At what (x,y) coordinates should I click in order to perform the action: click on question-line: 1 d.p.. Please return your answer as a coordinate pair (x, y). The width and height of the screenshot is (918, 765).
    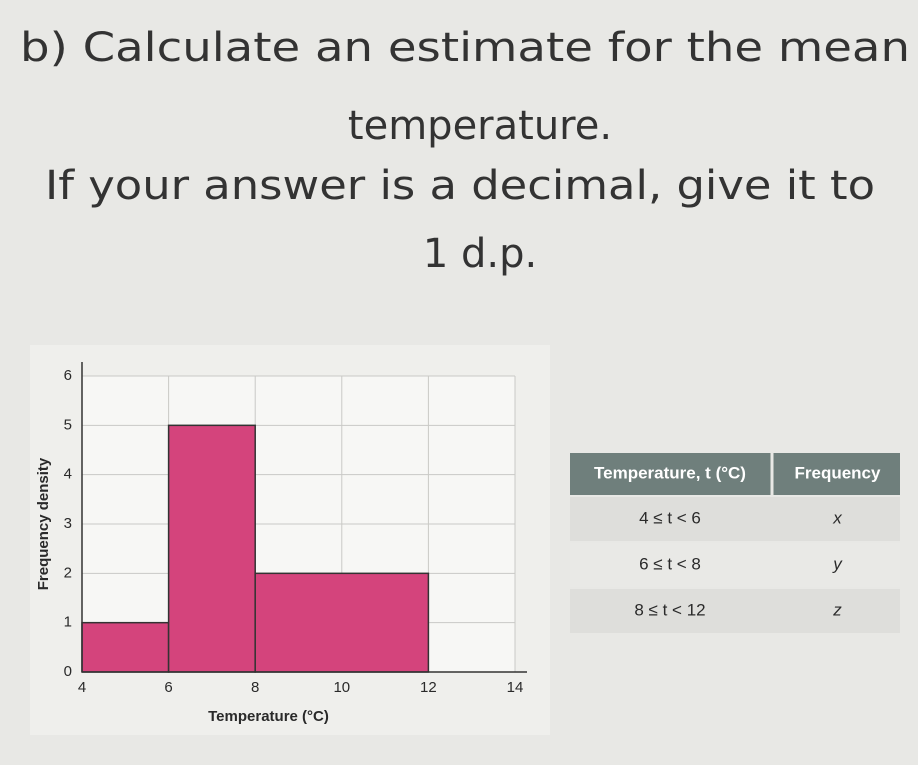
    Looking at the image, I should click on (480, 254).